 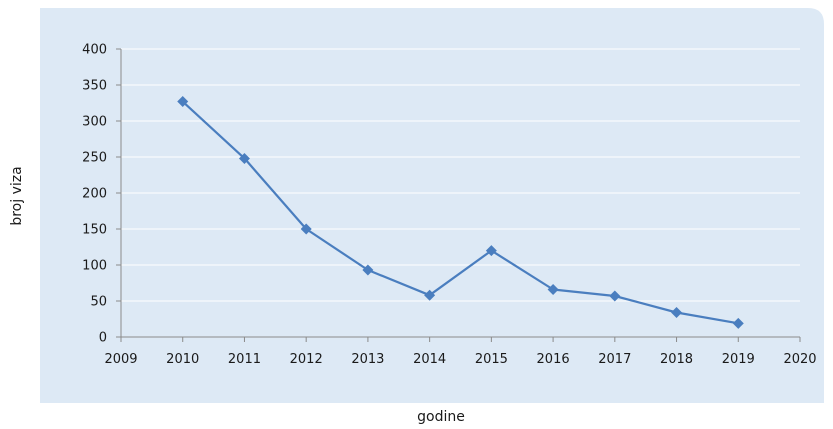 What do you see at coordinates (553, 289) in the screenshot?
I see `data-point-2016` at bounding box center [553, 289].